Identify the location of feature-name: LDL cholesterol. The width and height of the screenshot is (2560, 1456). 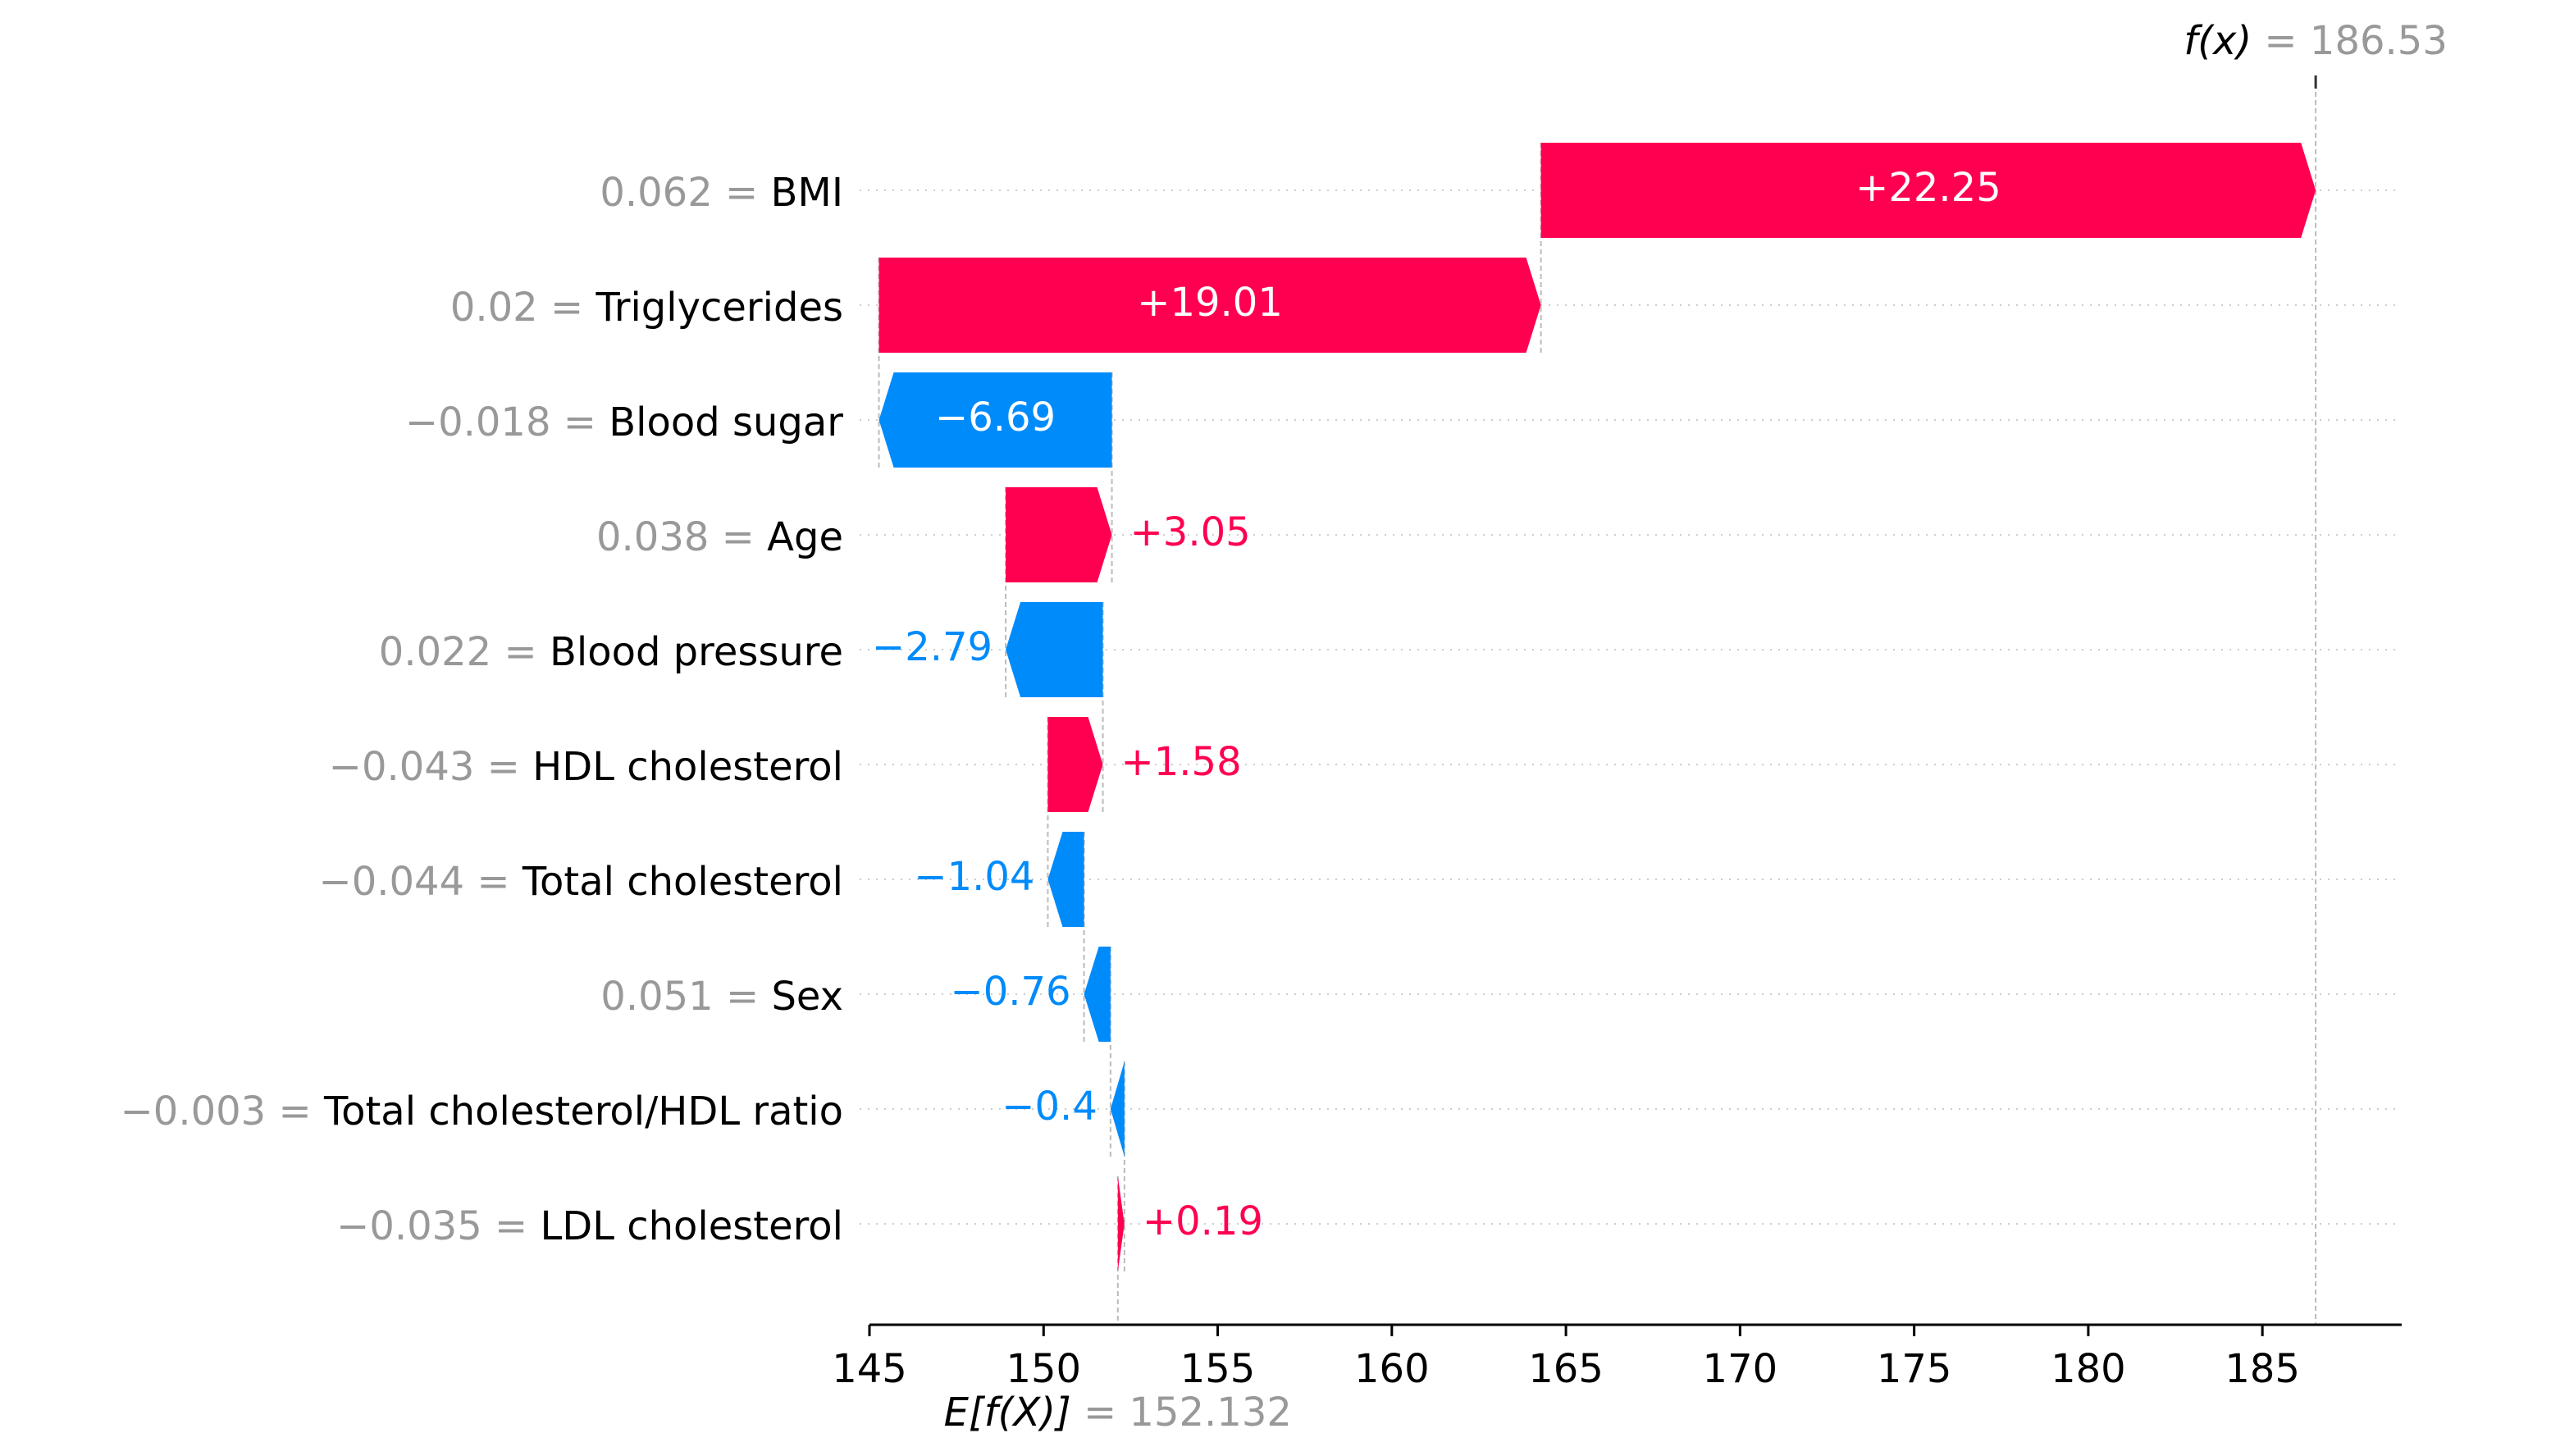
(693, 1226).